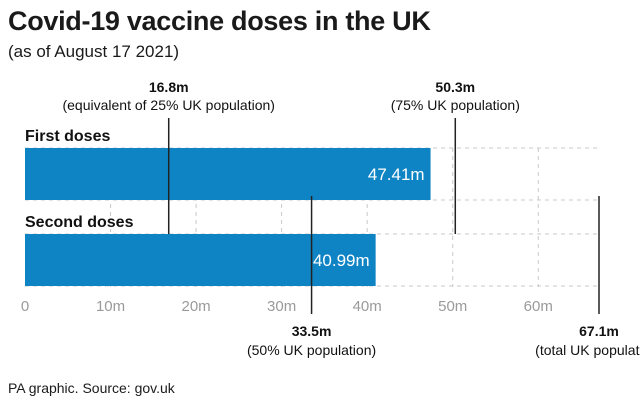 This screenshot has width=640, height=405. I want to click on chart-title: Covid-19 vaccine doses in the UK, so click(219, 21).